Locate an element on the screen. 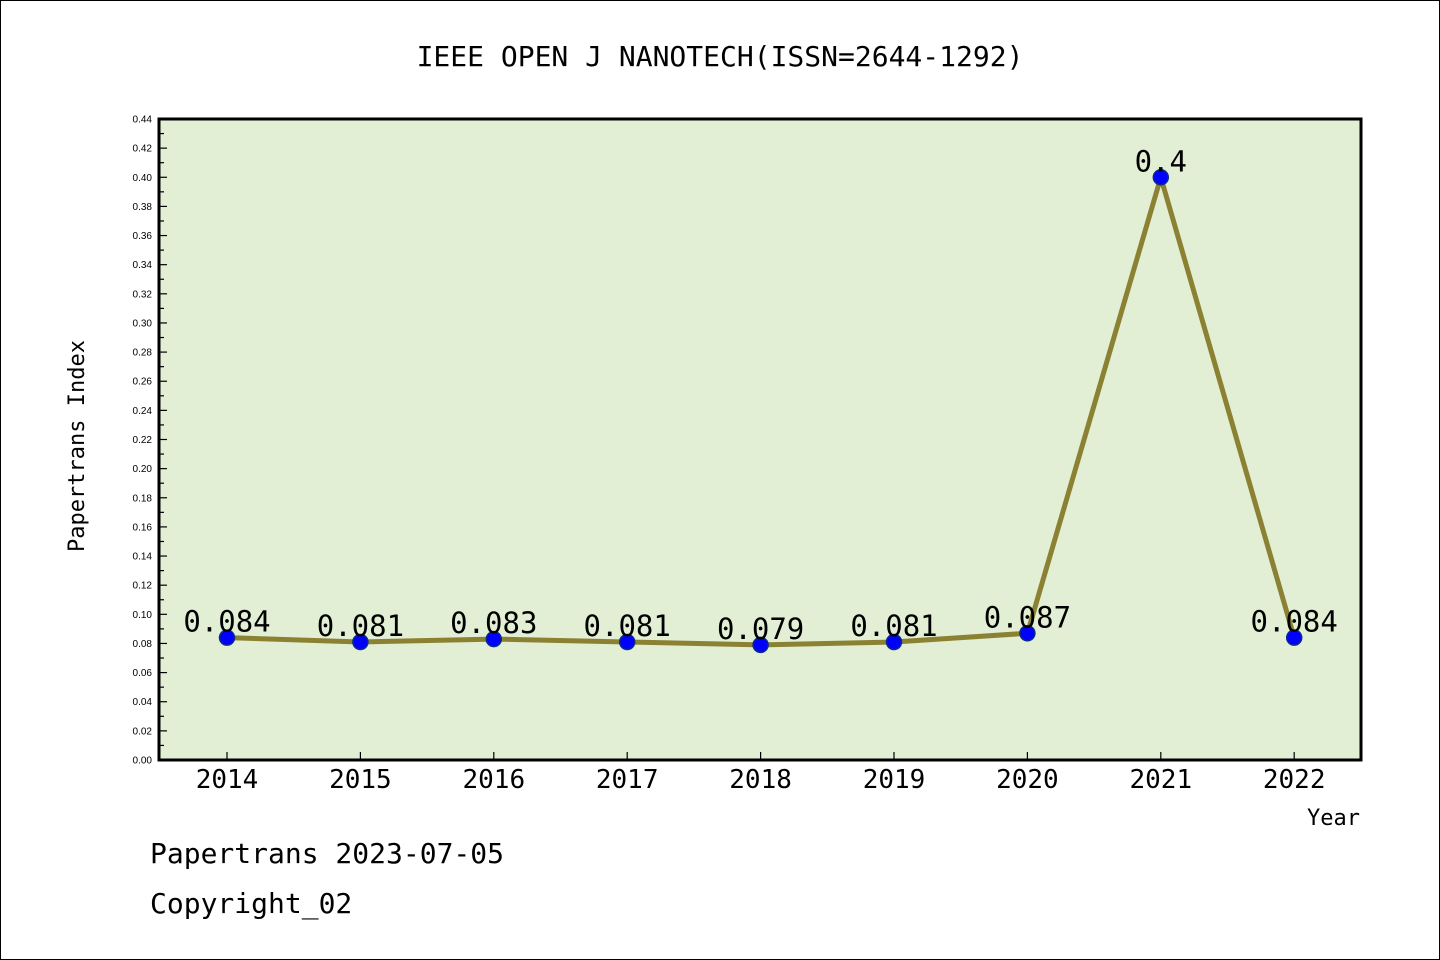  y-tick-label: 0.24 is located at coordinates (143, 411).